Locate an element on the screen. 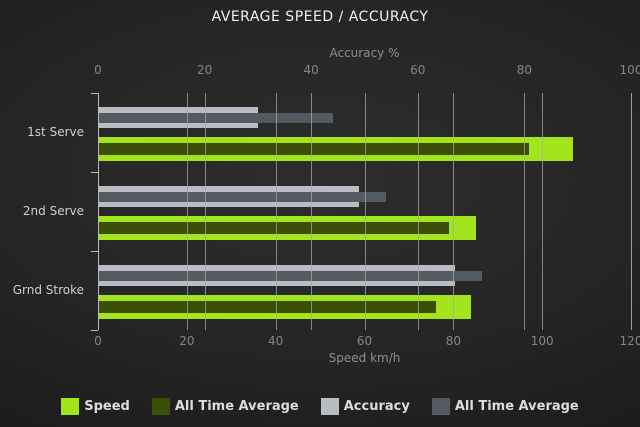 The image size is (640, 427). bottom-tick-label: 120 is located at coordinates (629, 341).